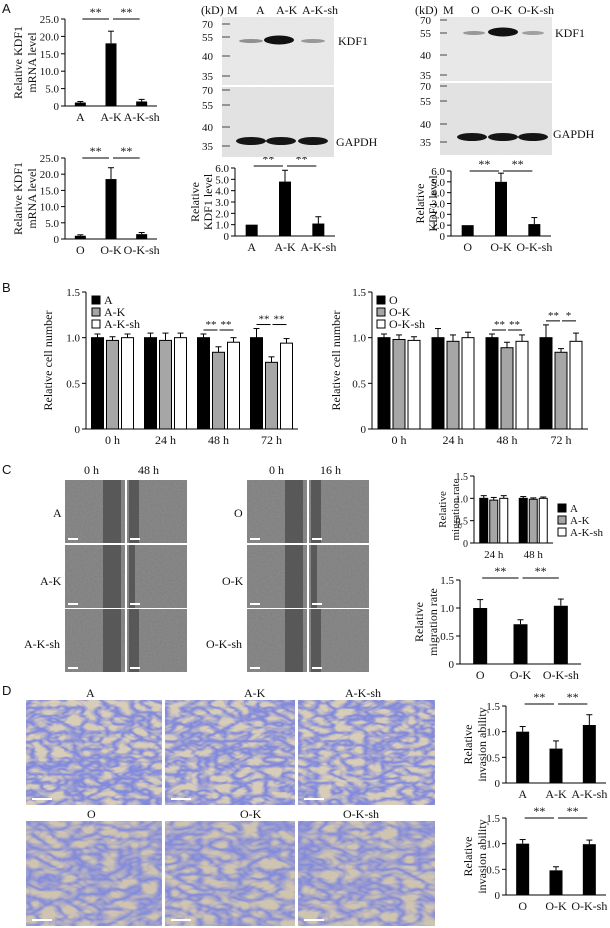 The width and height of the screenshot is (610, 928). I want to click on y-tick-label: 15.0, so click(50, 191).